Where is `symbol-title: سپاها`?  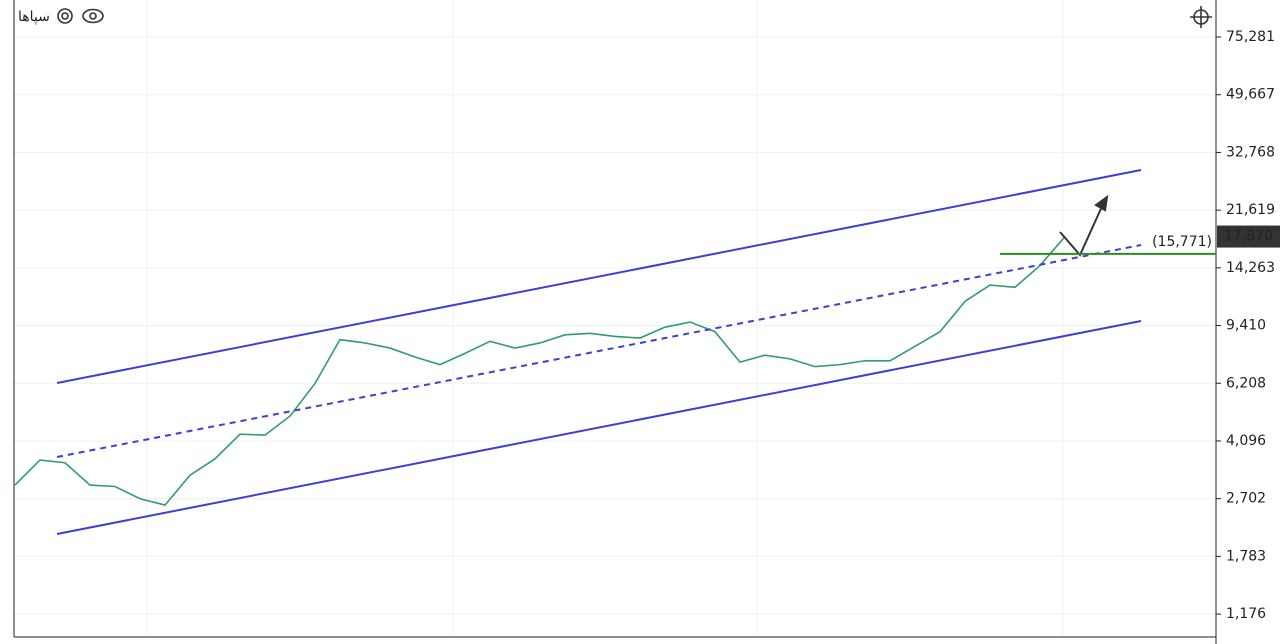 symbol-title: سپاها is located at coordinates (34, 17).